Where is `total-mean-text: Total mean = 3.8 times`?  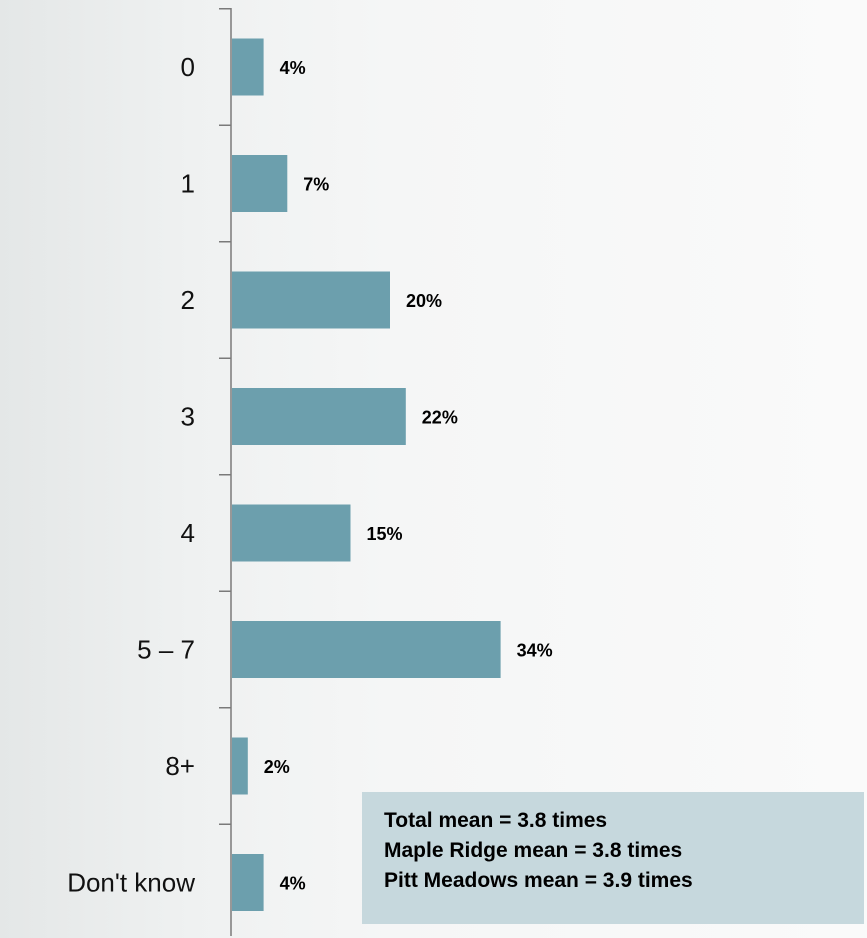
total-mean-text: Total mean = 3.8 times is located at coordinates (496, 820).